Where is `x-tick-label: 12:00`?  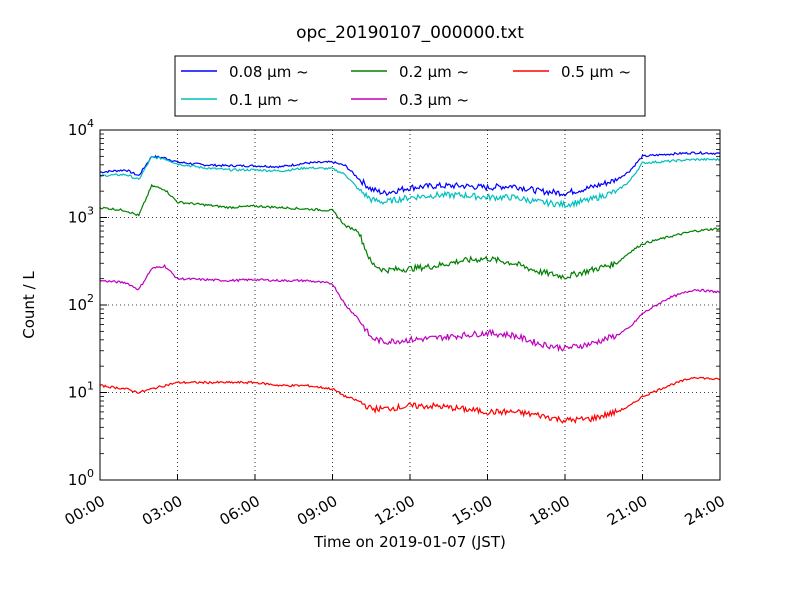
x-tick-label: 12:00 is located at coordinates (395, 510).